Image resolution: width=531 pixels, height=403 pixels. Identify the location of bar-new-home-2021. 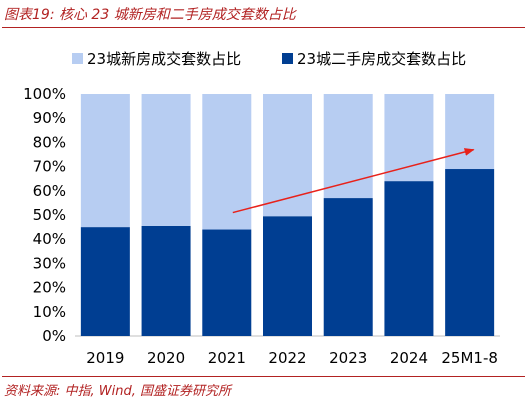
(227, 162).